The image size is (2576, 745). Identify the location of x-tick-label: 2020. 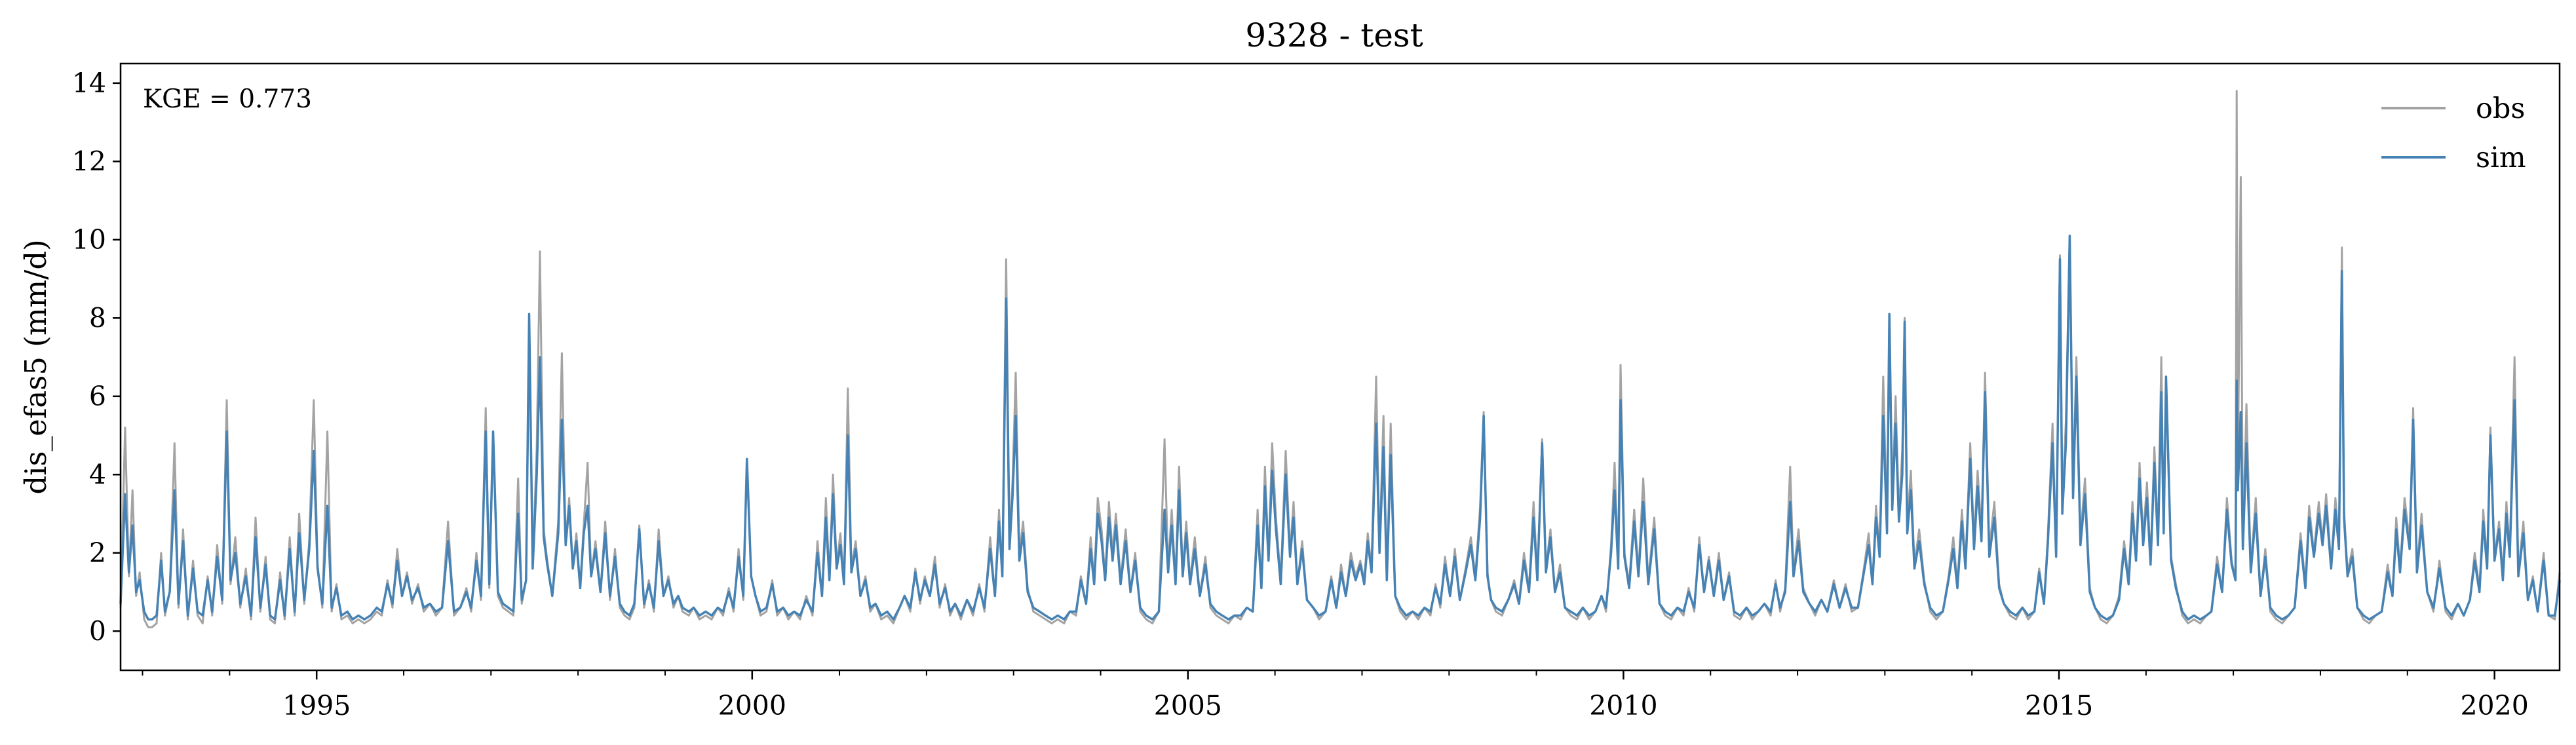
(2494, 706).